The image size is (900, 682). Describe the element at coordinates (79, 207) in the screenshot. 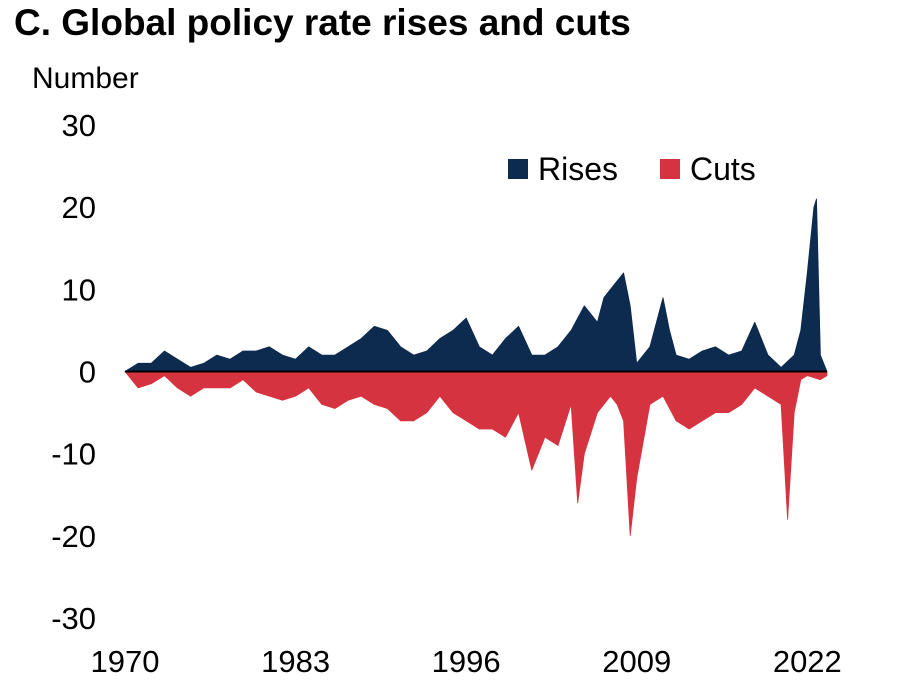

I see `y-tick-label: 20` at that location.